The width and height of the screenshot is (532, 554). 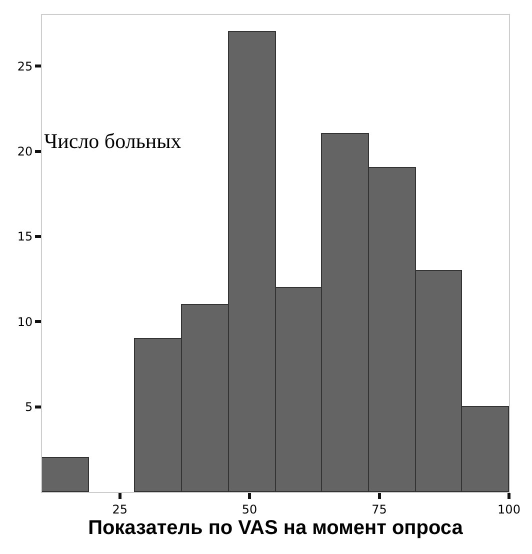 What do you see at coordinates (25, 321) in the screenshot?
I see `y-tick-label: 10` at bounding box center [25, 321].